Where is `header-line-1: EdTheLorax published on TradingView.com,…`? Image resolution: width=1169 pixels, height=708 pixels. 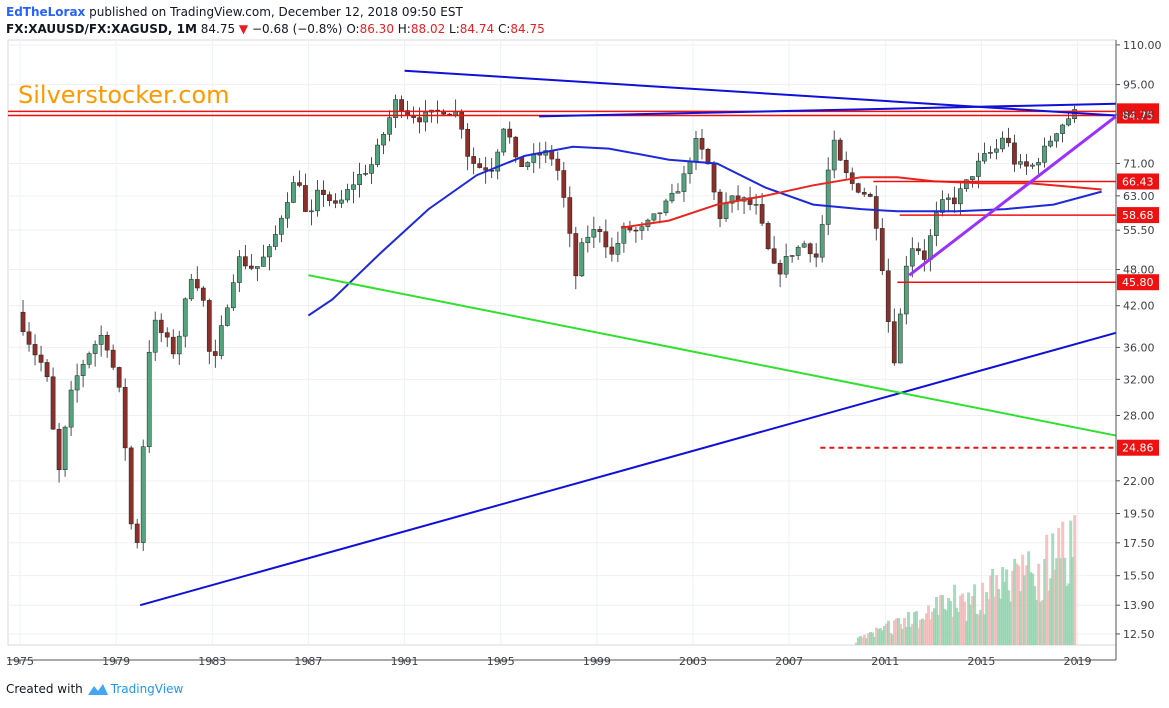 header-line-1: EdTheLorax published on TradingView.com,… is located at coordinates (275, 12).